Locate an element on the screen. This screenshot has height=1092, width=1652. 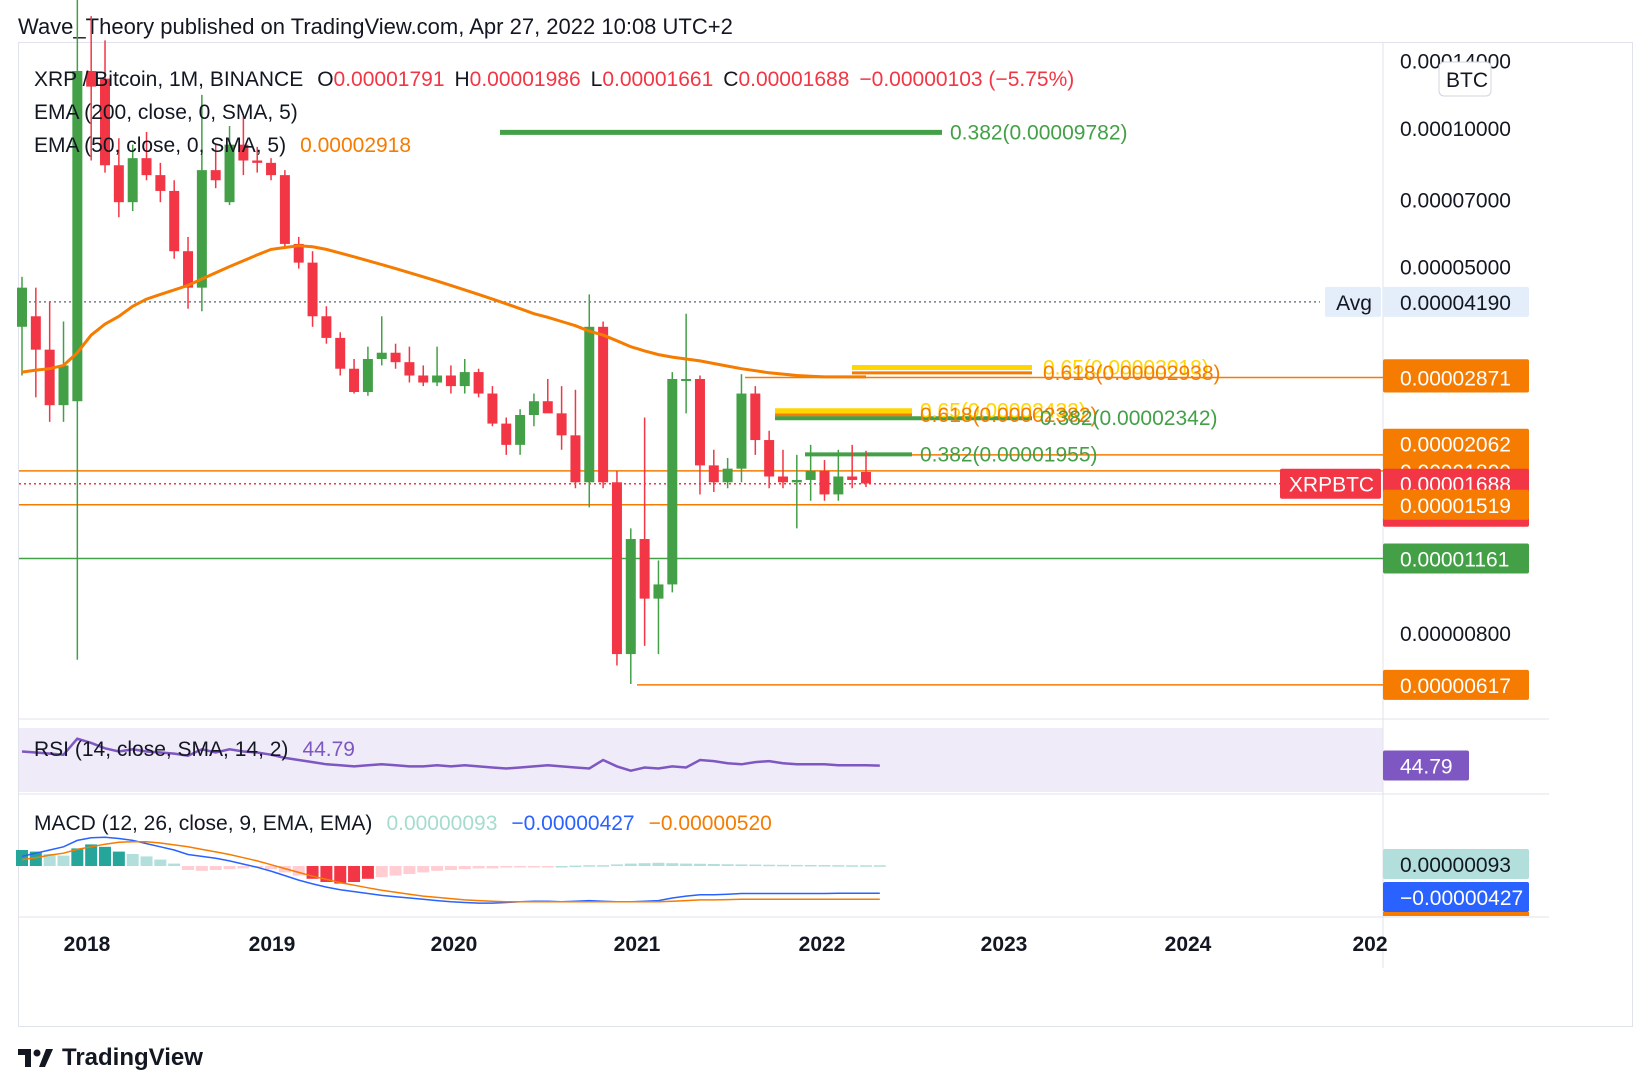
price-axis-label: 0.00000617 is located at coordinates (1456, 684).